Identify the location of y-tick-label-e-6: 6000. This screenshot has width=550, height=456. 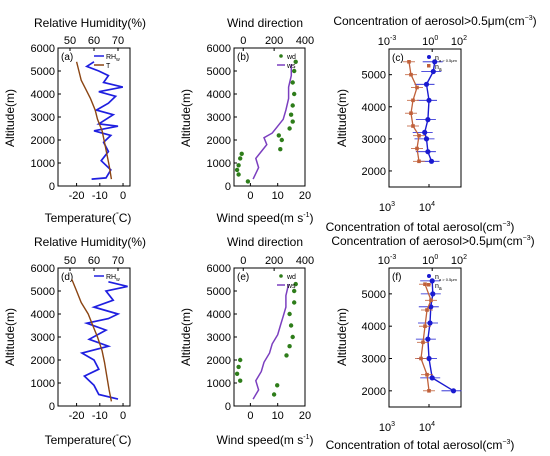
(219, 269).